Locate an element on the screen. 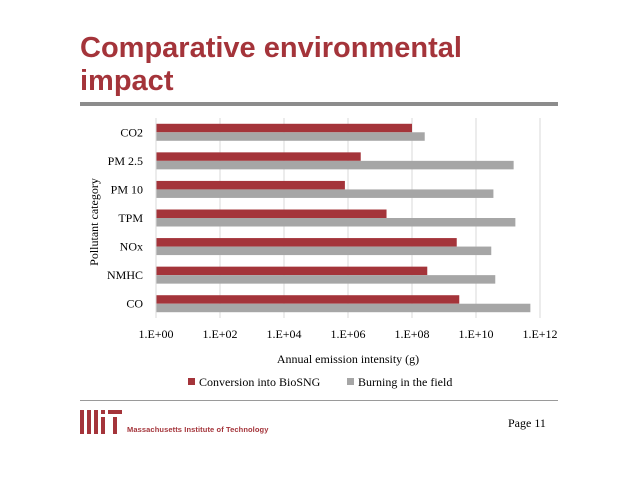  x-tick-label: 1.E+06 is located at coordinates (347, 334).